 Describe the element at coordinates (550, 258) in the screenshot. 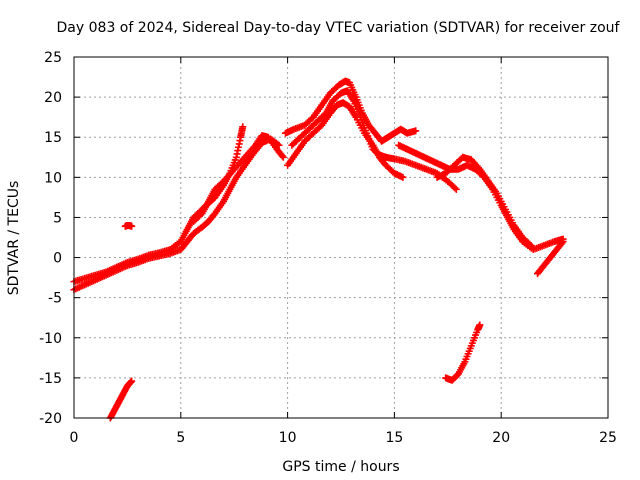

I see `series-track-end` at that location.